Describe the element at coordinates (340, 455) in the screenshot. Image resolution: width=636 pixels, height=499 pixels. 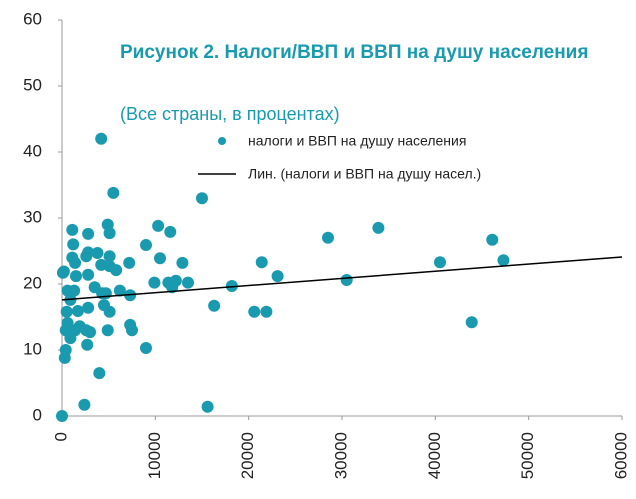
I see `x-tick-label: 30000` at that location.